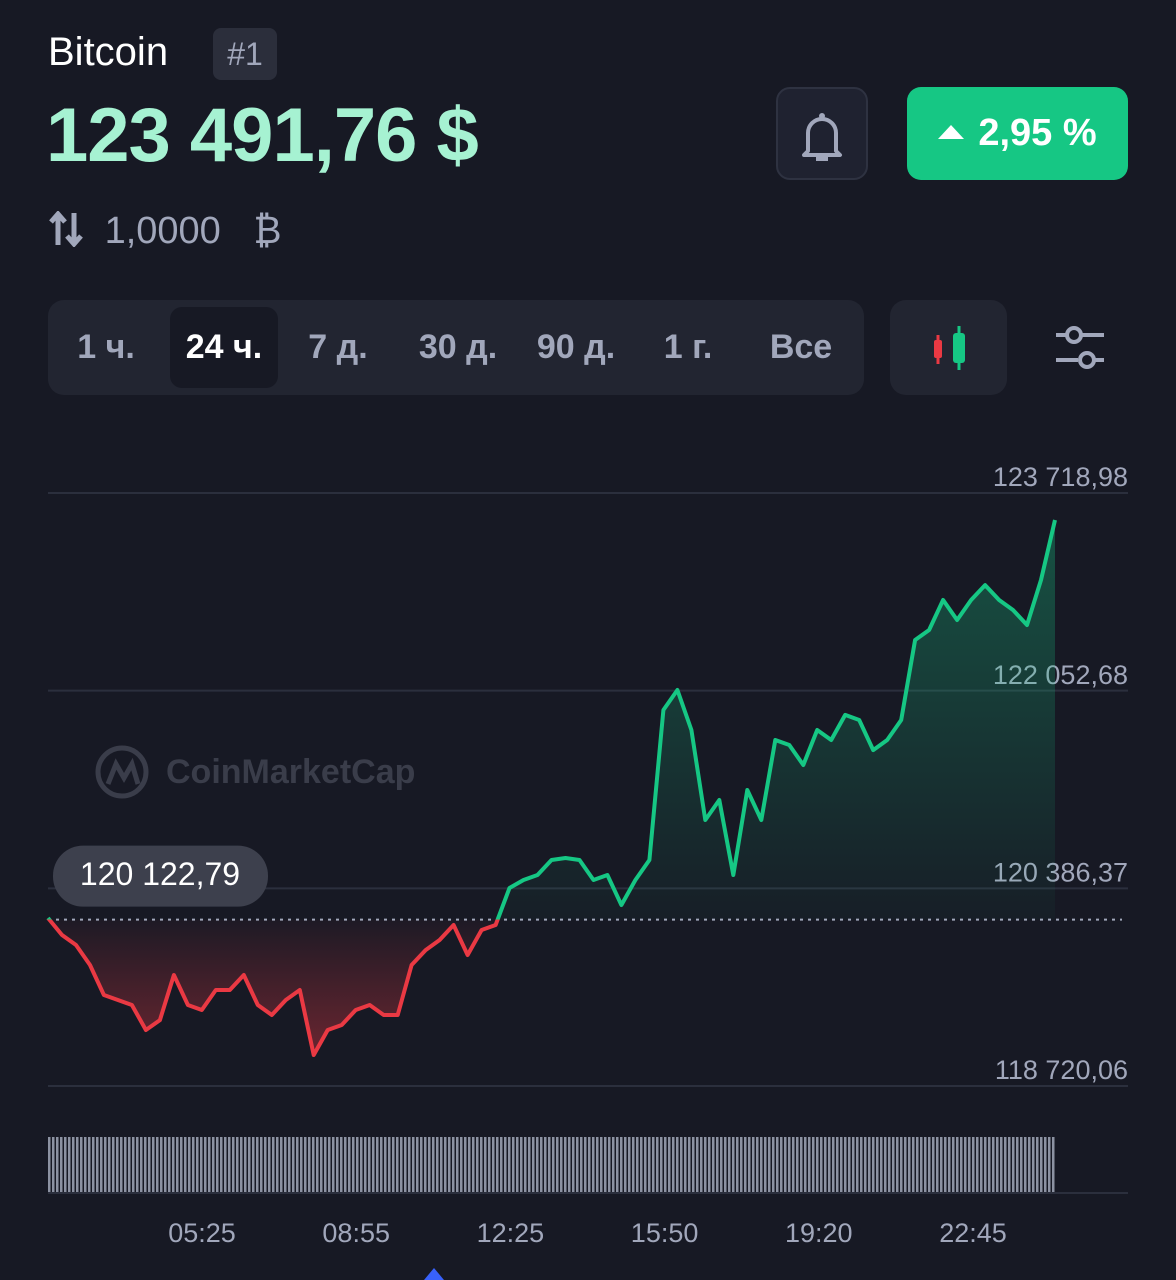  What do you see at coordinates (262, 135) in the screenshot?
I see `price: 123 491,76 $` at bounding box center [262, 135].